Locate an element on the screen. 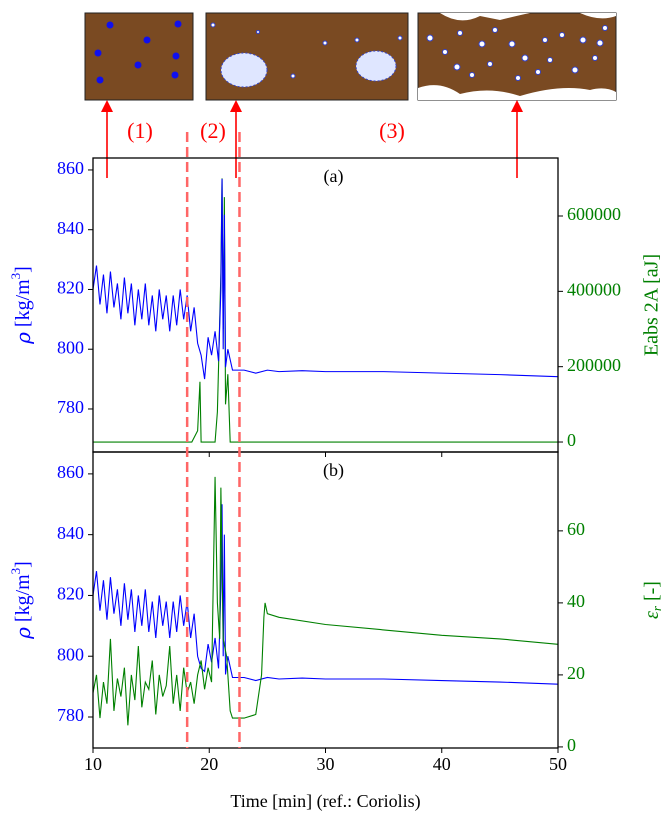  x-tick-label: 10 is located at coordinates (93, 764).